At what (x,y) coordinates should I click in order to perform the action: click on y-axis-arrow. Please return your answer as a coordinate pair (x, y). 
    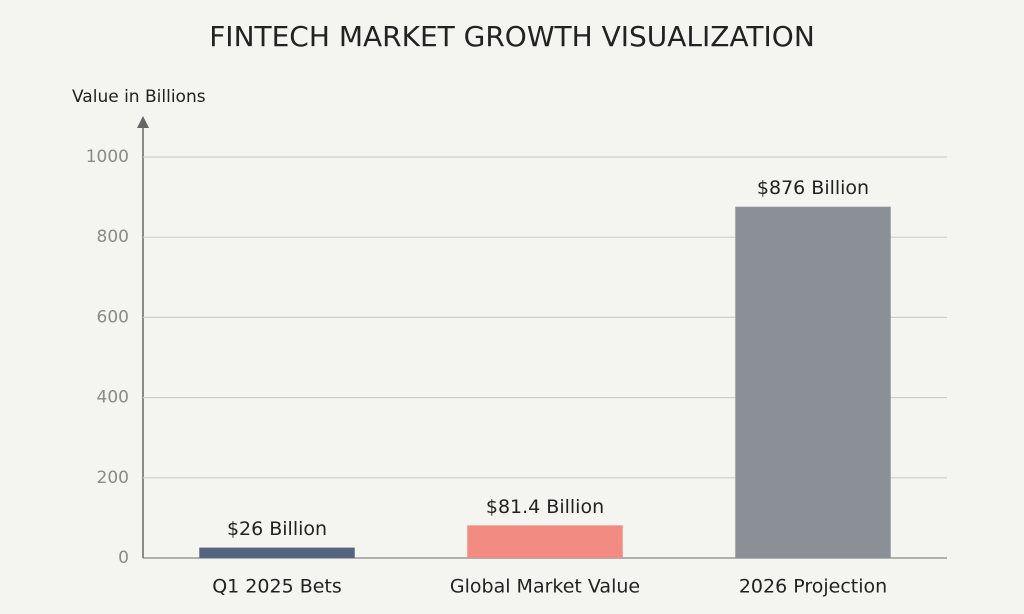
    Looking at the image, I should click on (143, 122).